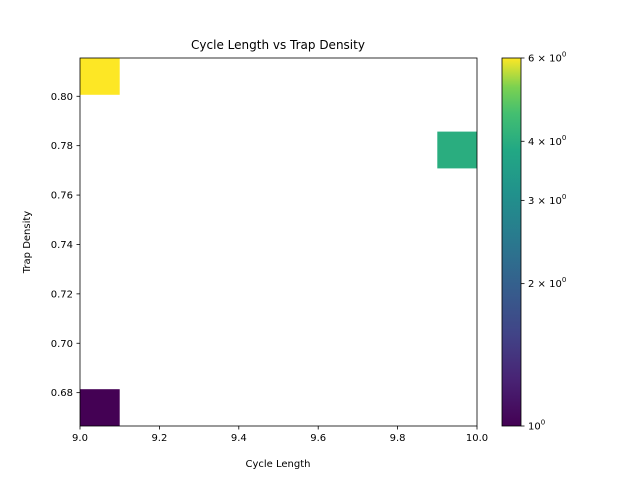  I want to click on y-axis-ticks: 0.68 0.70 0.72 0.74 0.76 0.78 0.80, so click(65, 245).